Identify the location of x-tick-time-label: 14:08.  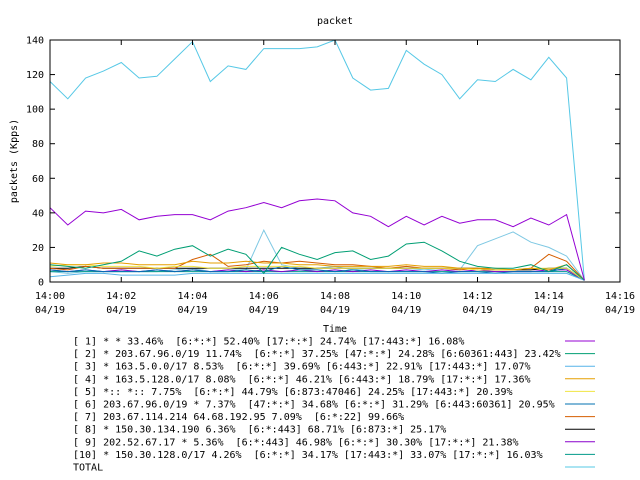
(335, 296).